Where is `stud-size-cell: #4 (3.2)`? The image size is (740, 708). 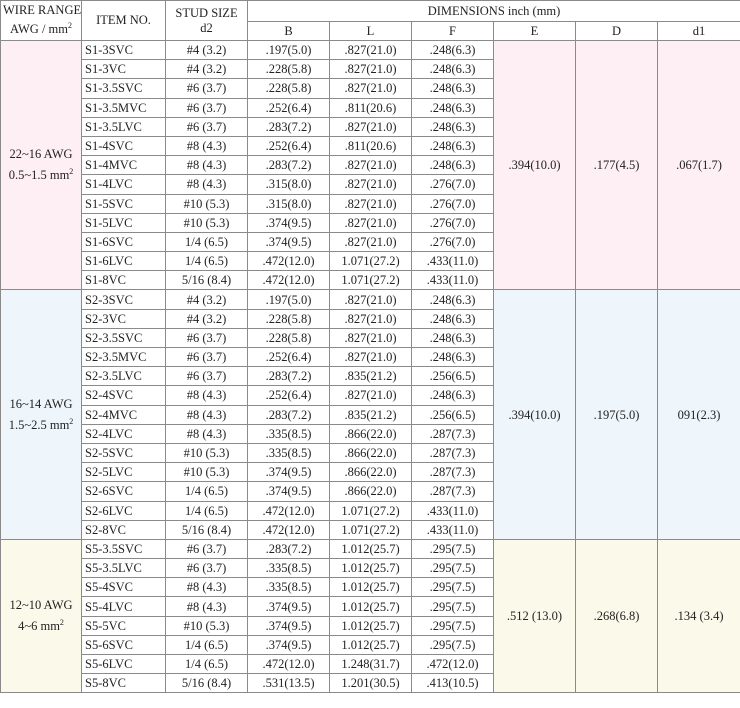
stud-size-cell: #4 (3.2) is located at coordinates (206, 318).